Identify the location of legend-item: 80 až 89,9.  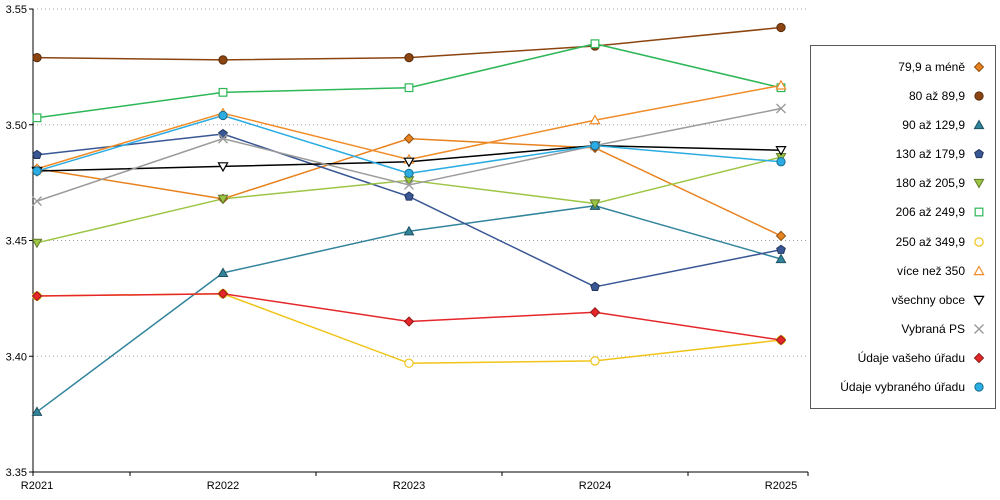
(903, 96).